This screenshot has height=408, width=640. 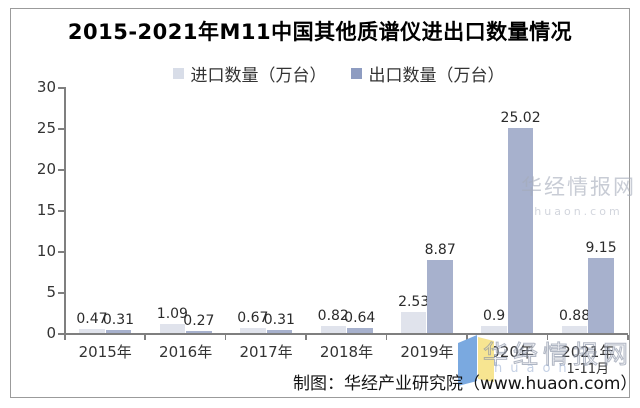 I want to click on y-axis-label: 15, so click(x=46, y=210).